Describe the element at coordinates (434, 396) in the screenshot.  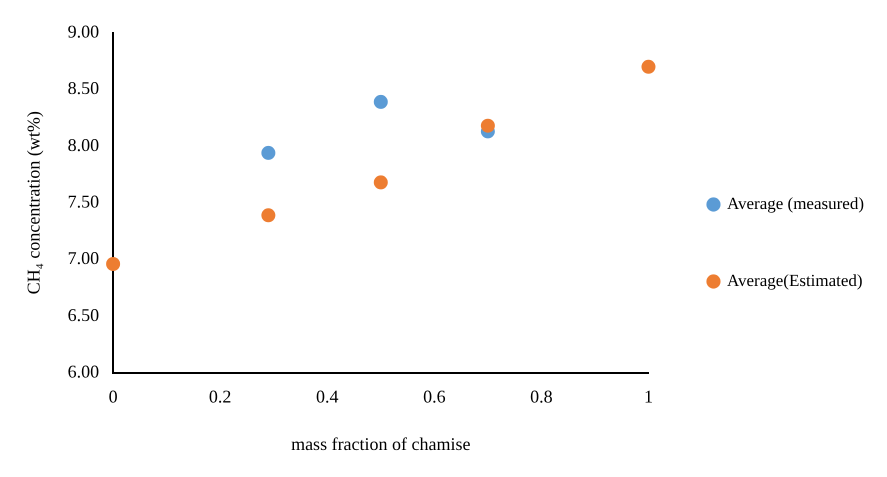
I see `x-tick-label: 0.6` at that location.